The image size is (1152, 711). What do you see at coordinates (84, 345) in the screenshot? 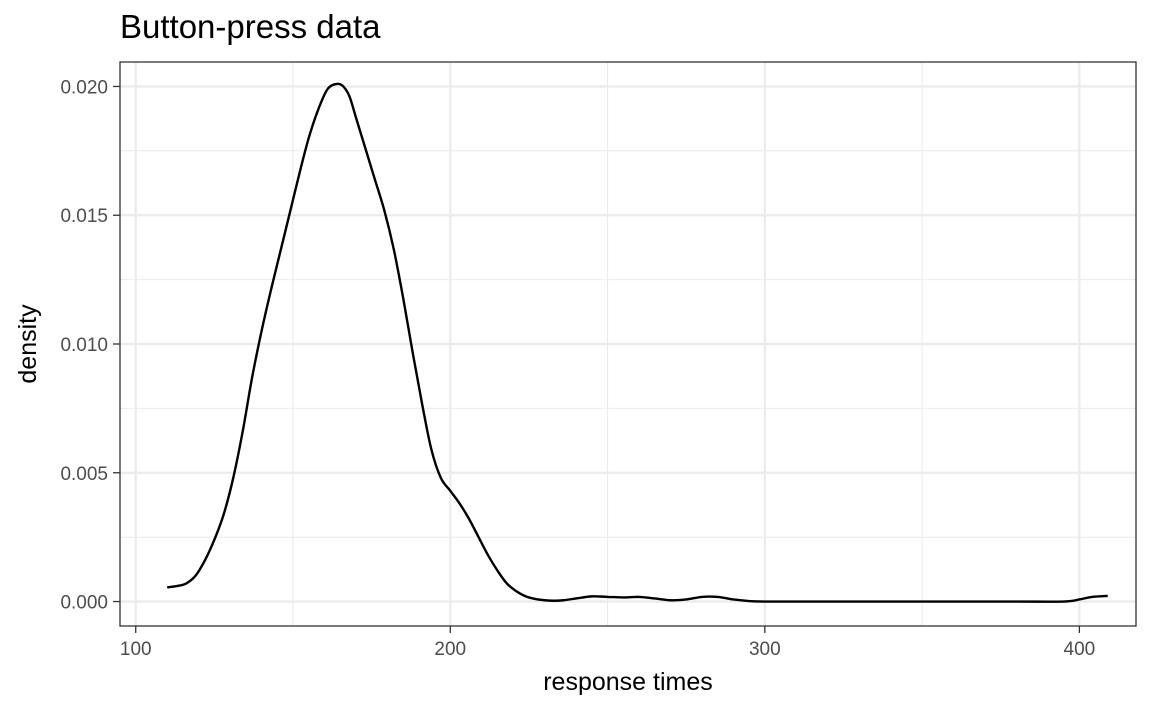
I see `y-tick-label: 0.010` at bounding box center [84, 345].